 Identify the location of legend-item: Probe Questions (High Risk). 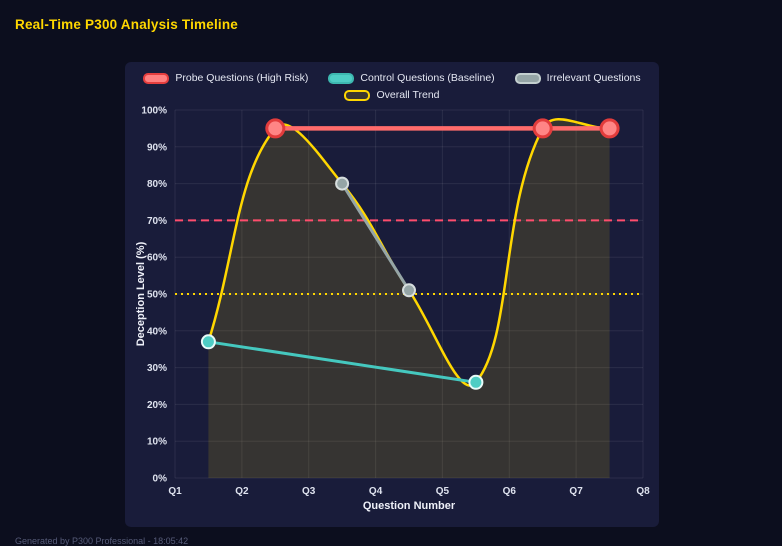
(225, 78).